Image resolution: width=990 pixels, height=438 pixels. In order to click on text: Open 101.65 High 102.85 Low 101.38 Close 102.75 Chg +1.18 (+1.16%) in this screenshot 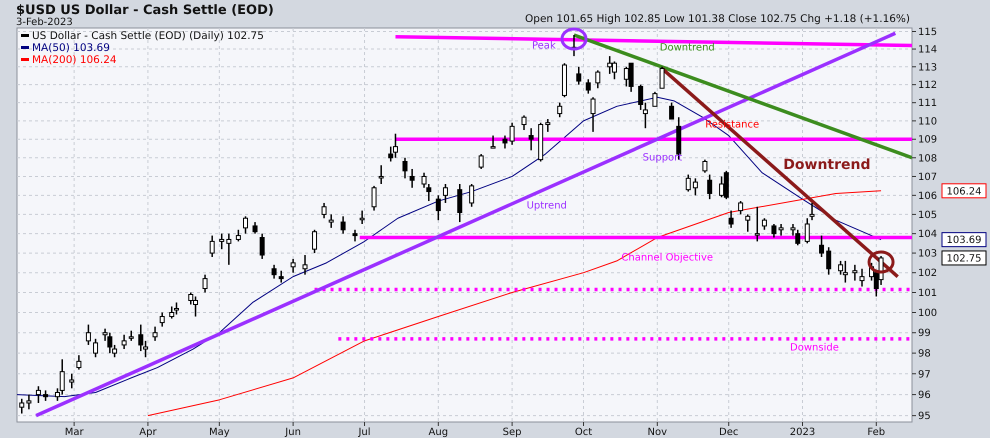, I will do `click(717, 19)`.